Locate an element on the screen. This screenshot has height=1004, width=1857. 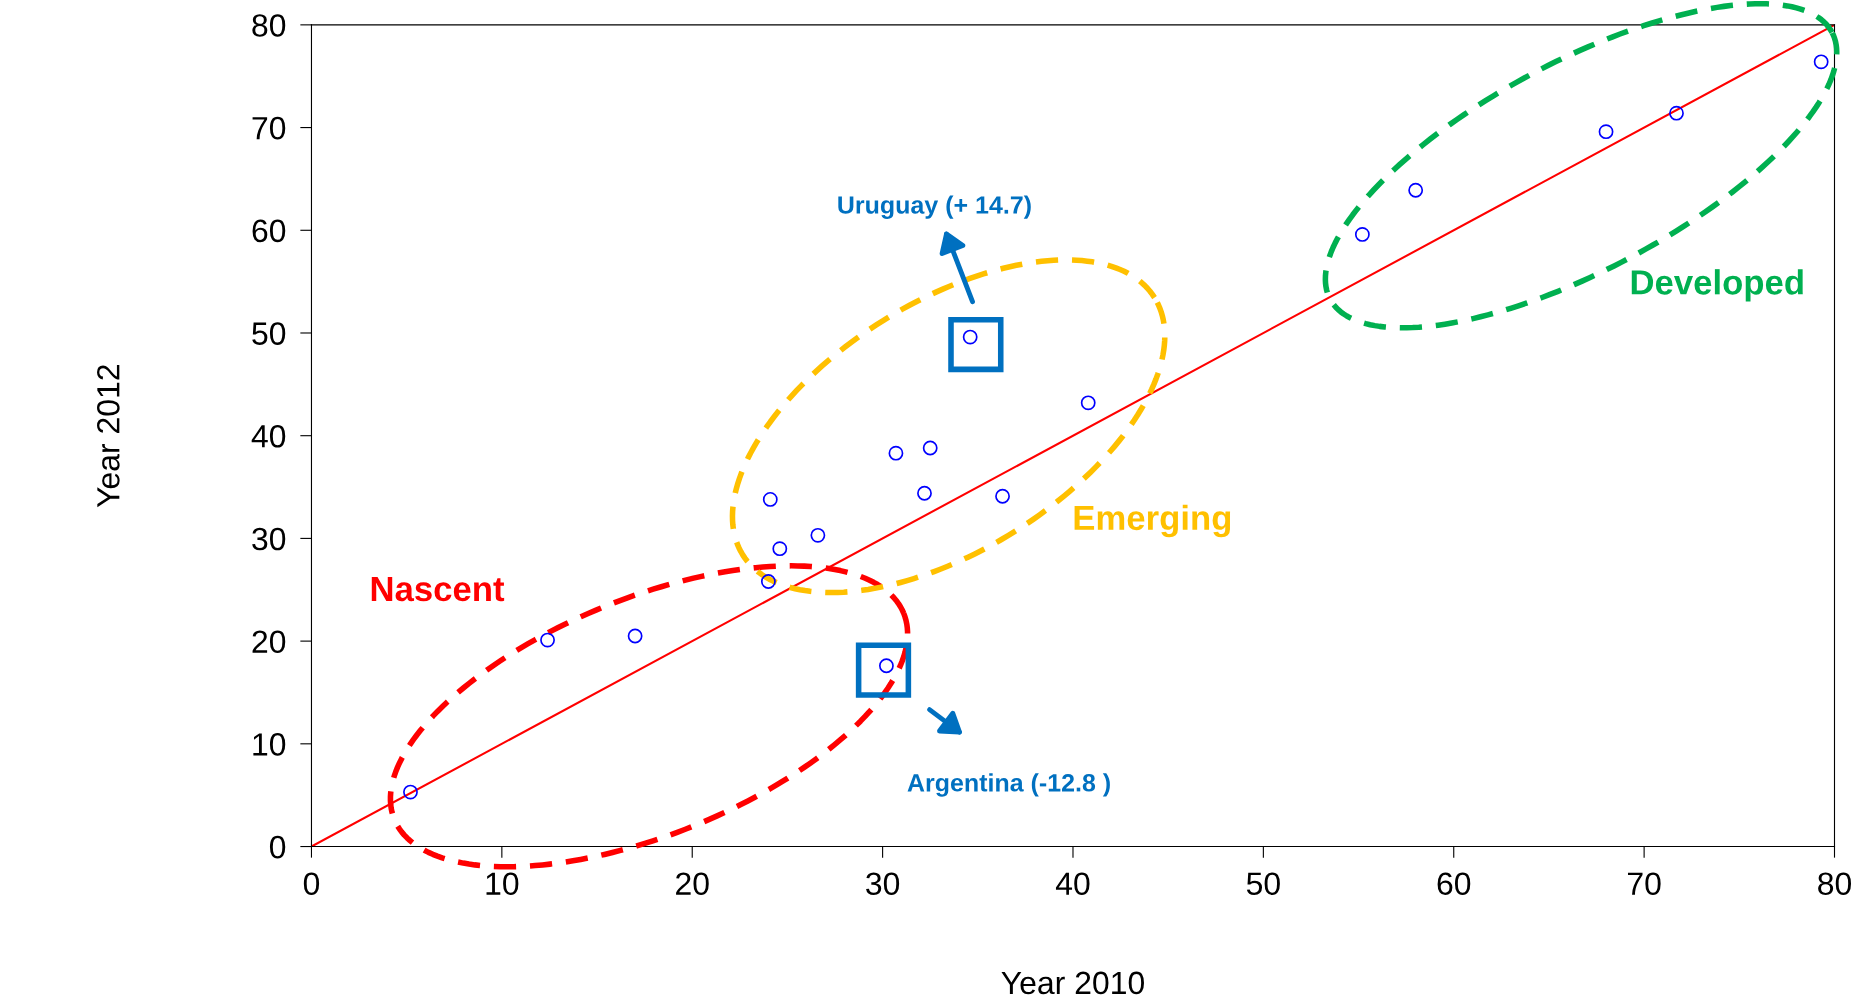
annotation: Argentina (-12.8 ) is located at coordinates (1008, 785).